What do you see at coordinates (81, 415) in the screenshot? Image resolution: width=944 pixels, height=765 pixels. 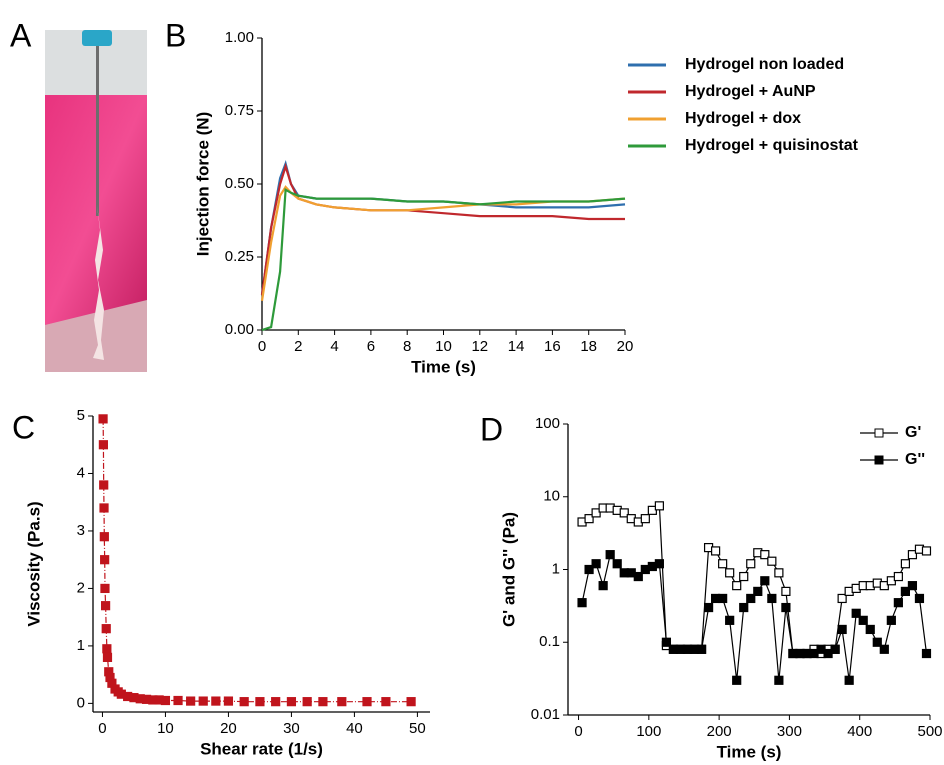 I see `y-tick-label: 5` at bounding box center [81, 415].